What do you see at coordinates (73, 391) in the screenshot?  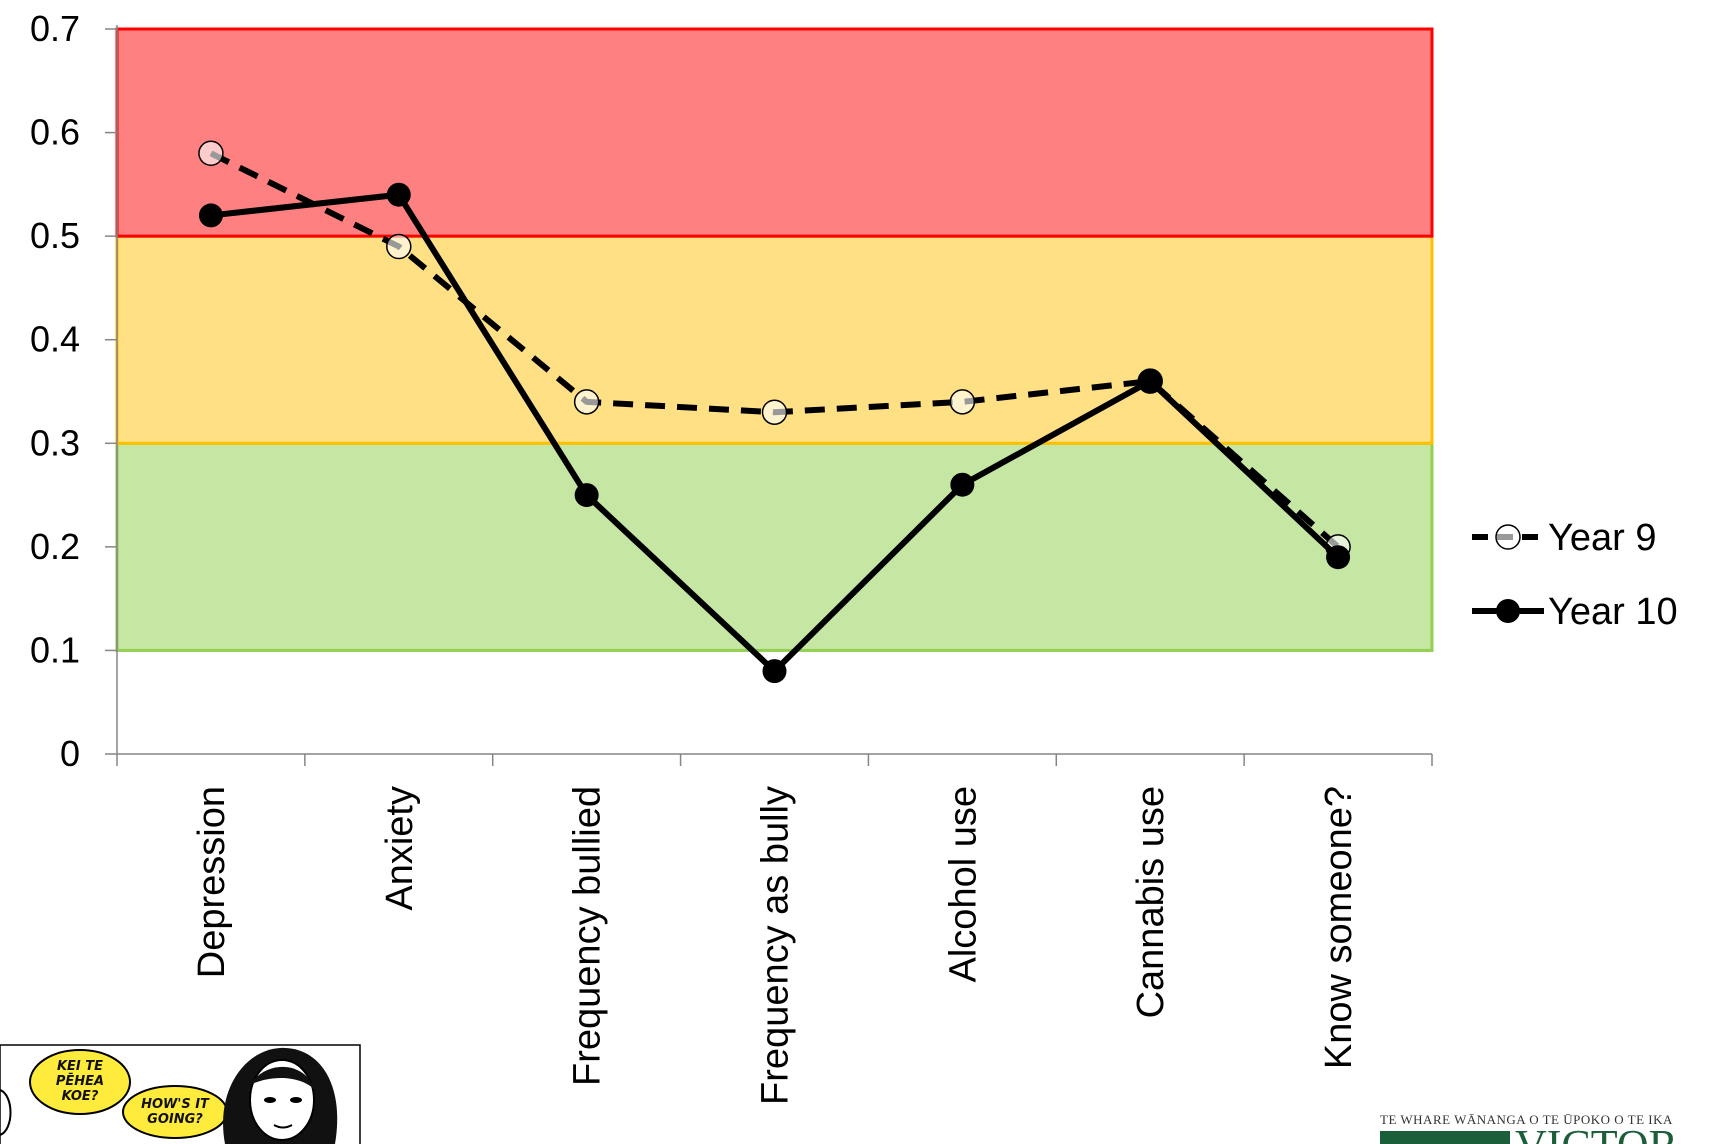 I see `y-axis-ticks: 0 0.1 0.2 0.3 0.4 0.5 0.6 0.7` at bounding box center [73, 391].